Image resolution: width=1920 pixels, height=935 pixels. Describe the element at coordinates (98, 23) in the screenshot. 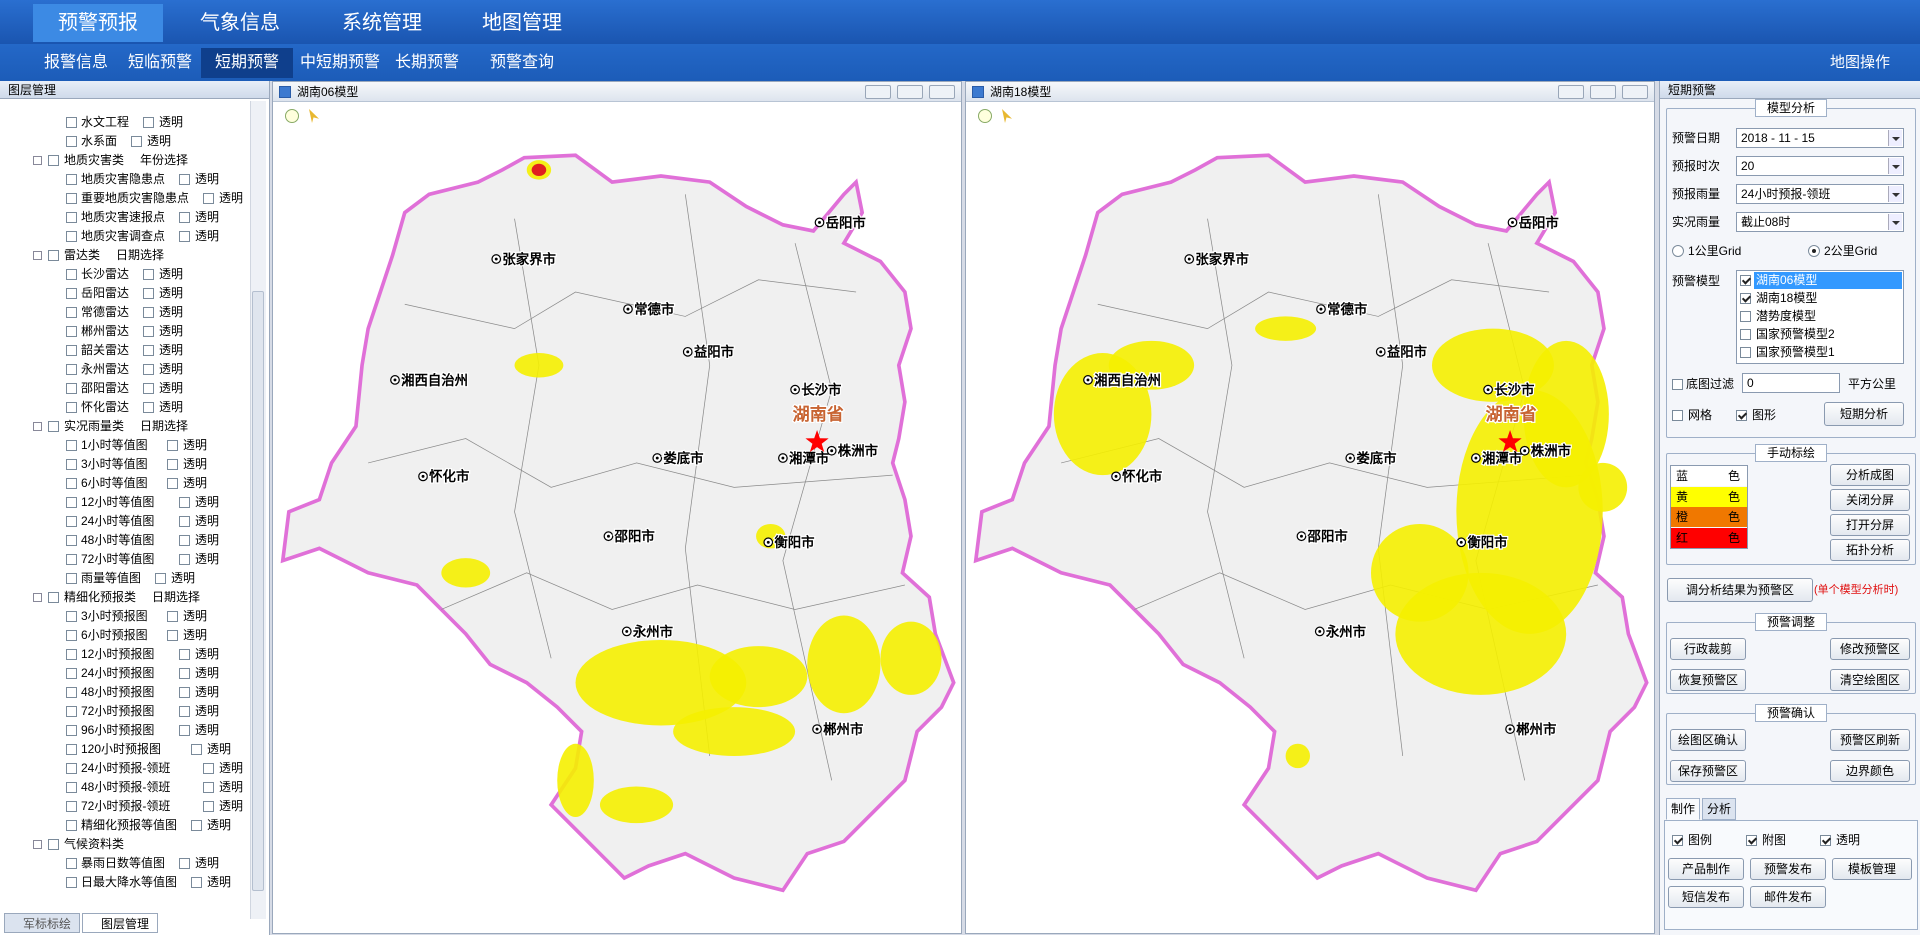

I see `nav-tab: 预警预报` at that location.